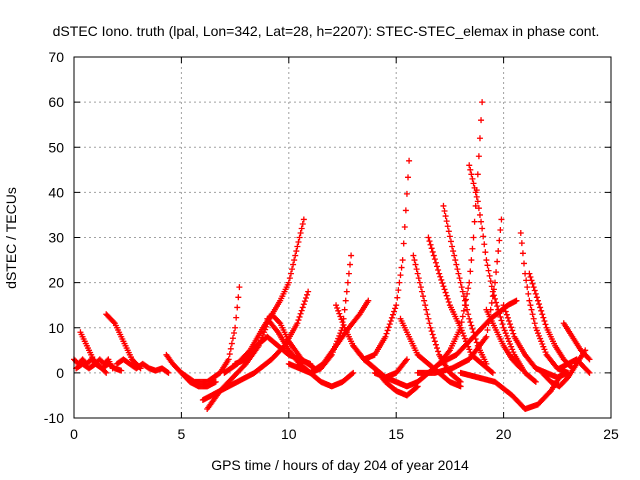  Describe the element at coordinates (56, 238) in the screenshot. I see `y-tick-label: 30` at that location.